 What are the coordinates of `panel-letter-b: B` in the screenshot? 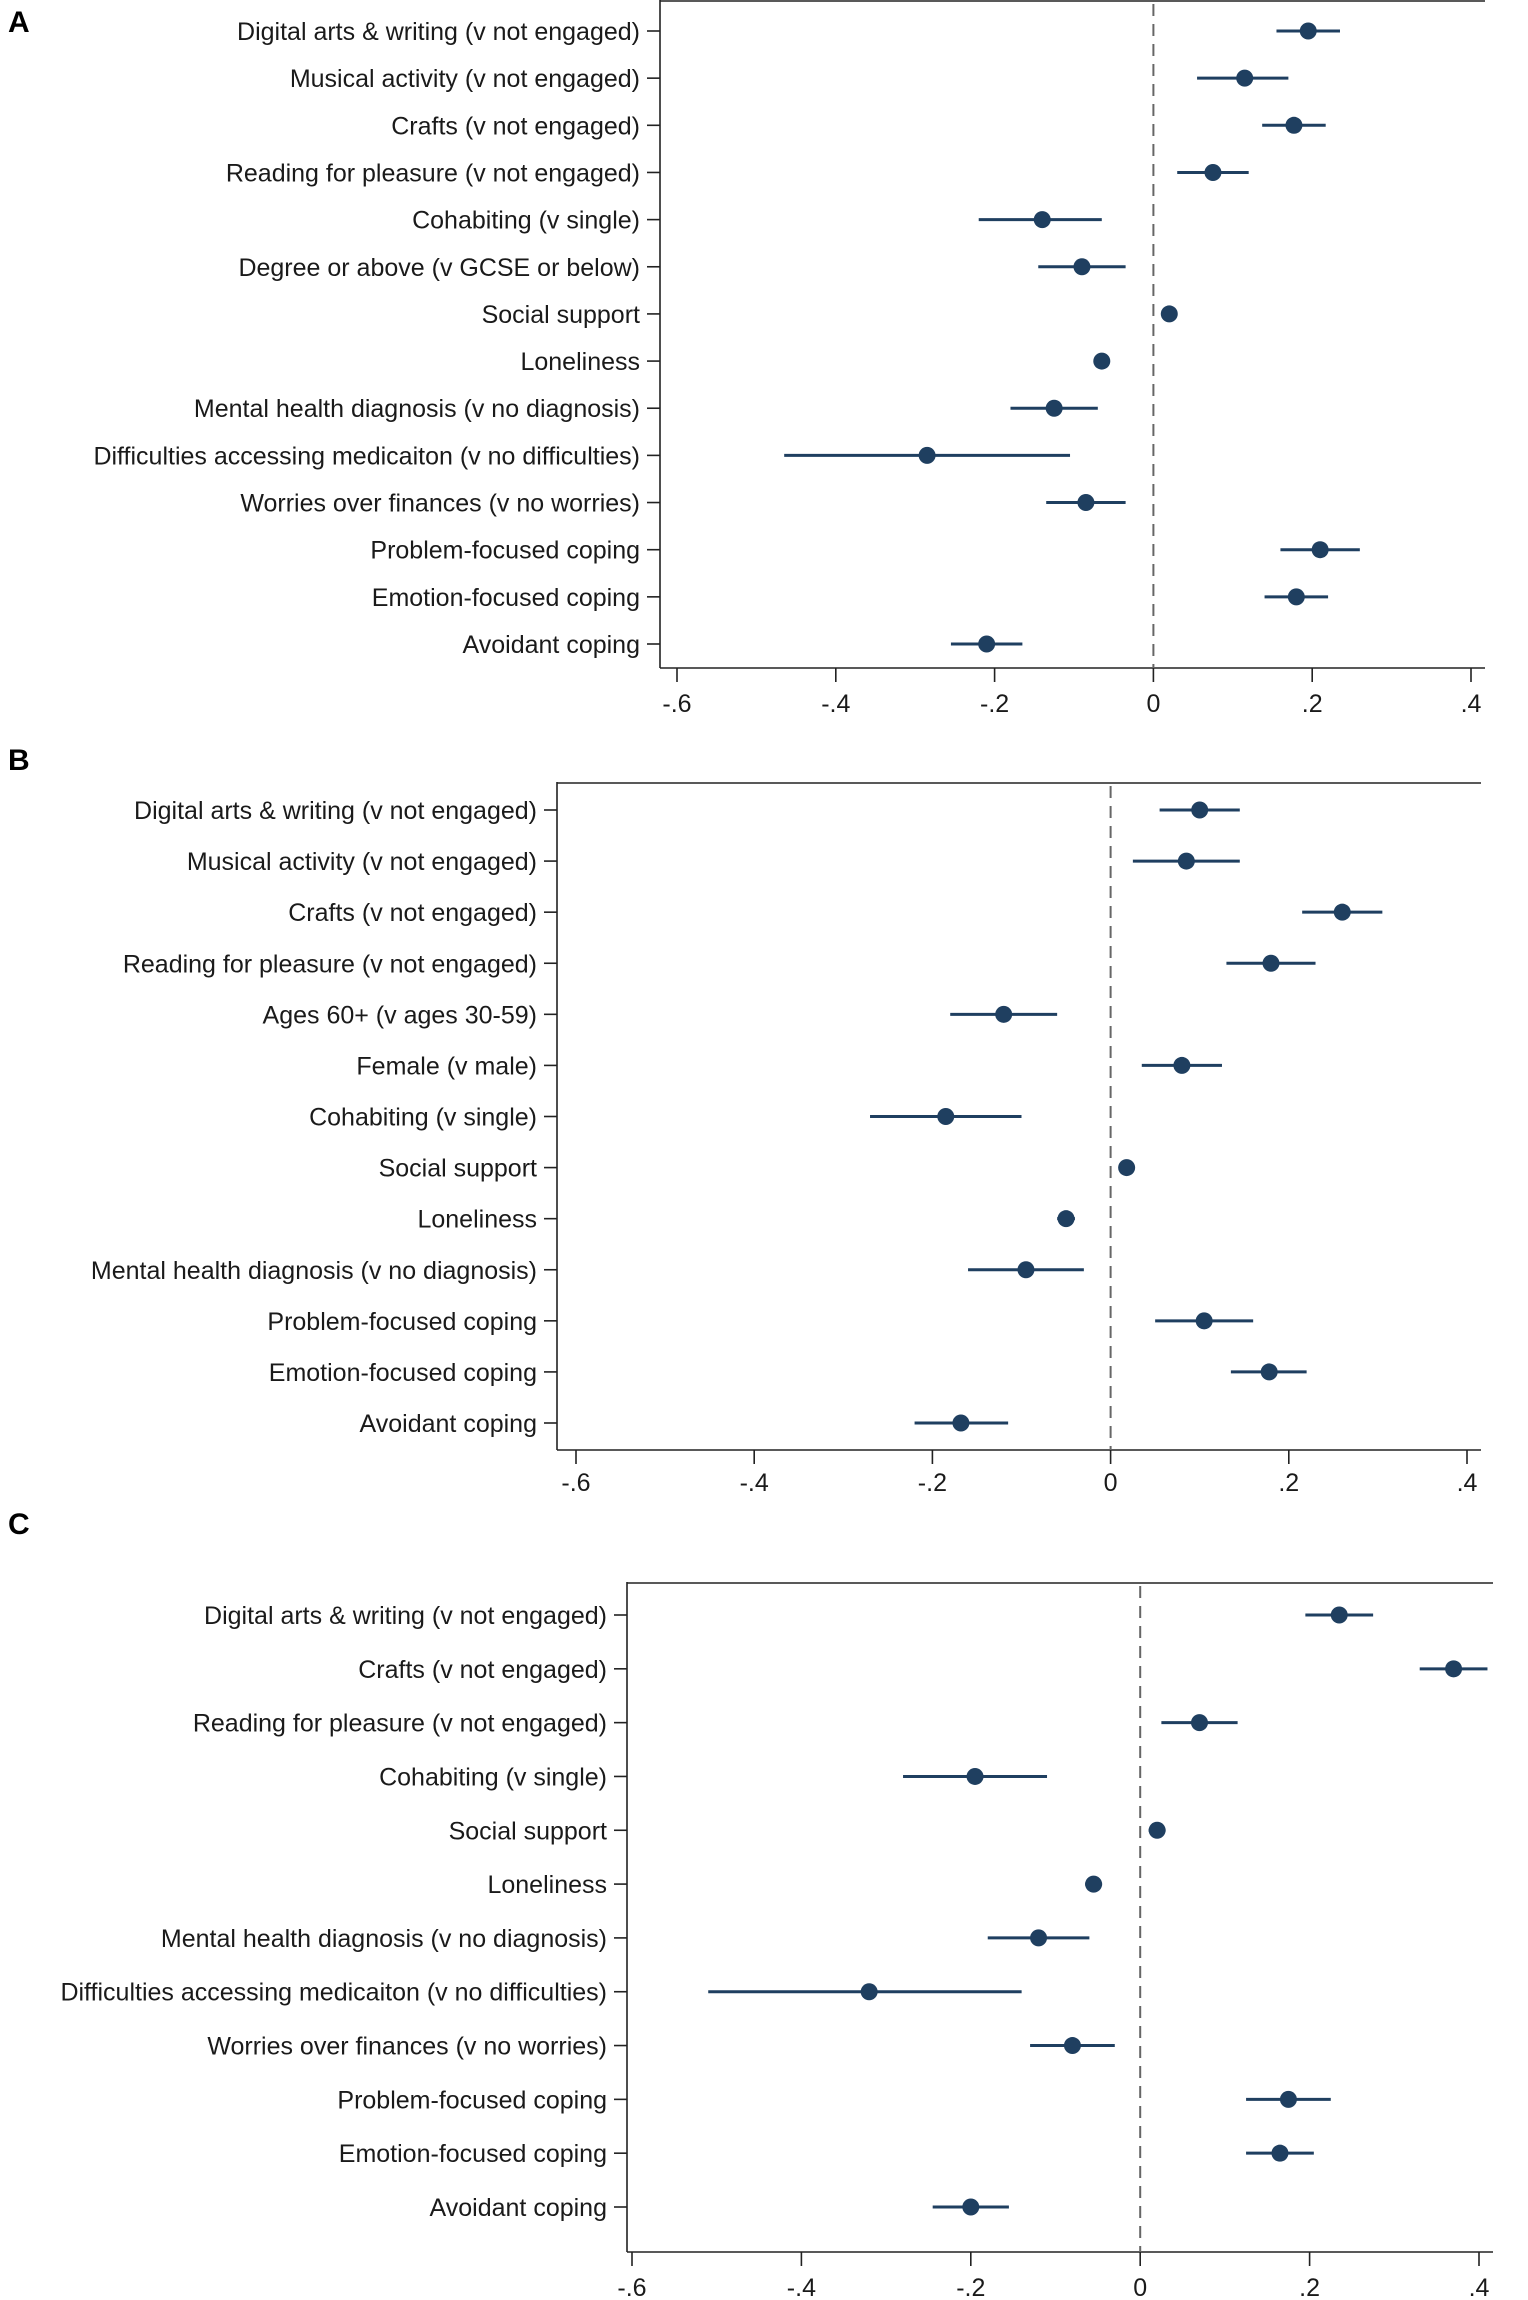 It's located at (19, 760).